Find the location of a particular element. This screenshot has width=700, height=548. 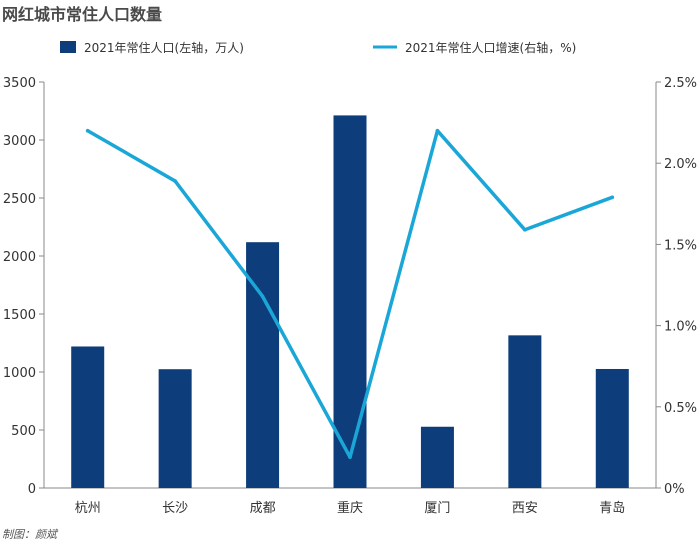

category-label: 青岛 is located at coordinates (612, 508).